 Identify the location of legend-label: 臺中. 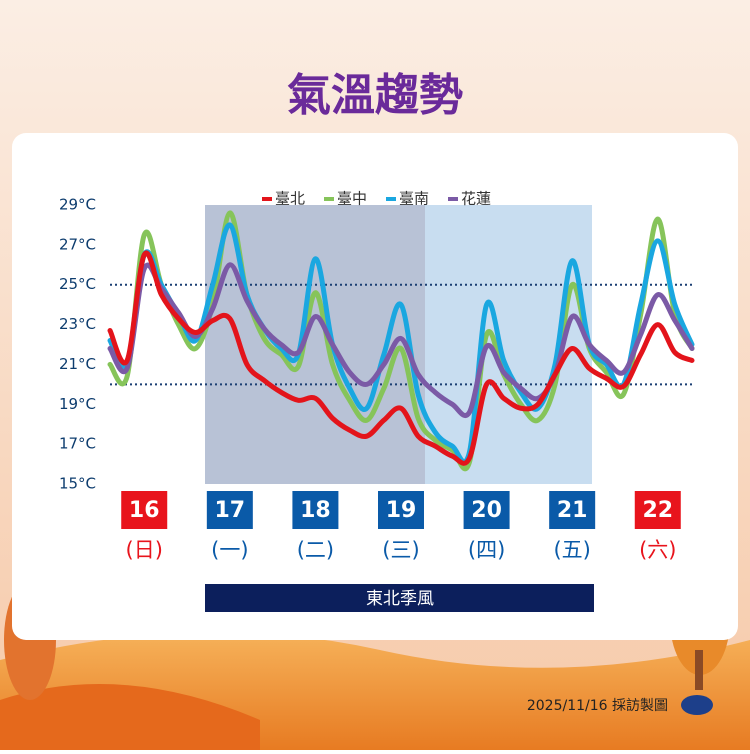
(352, 199).